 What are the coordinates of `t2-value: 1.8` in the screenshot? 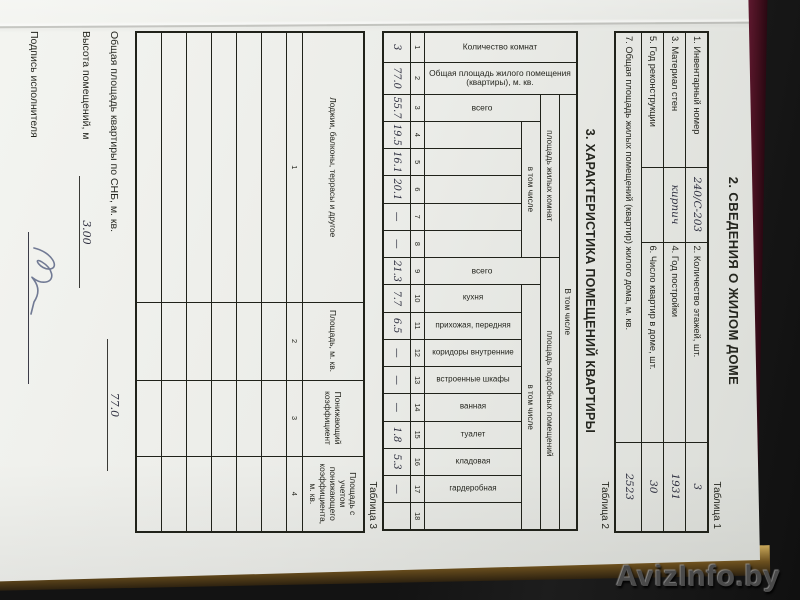 It's located at (397, 435).